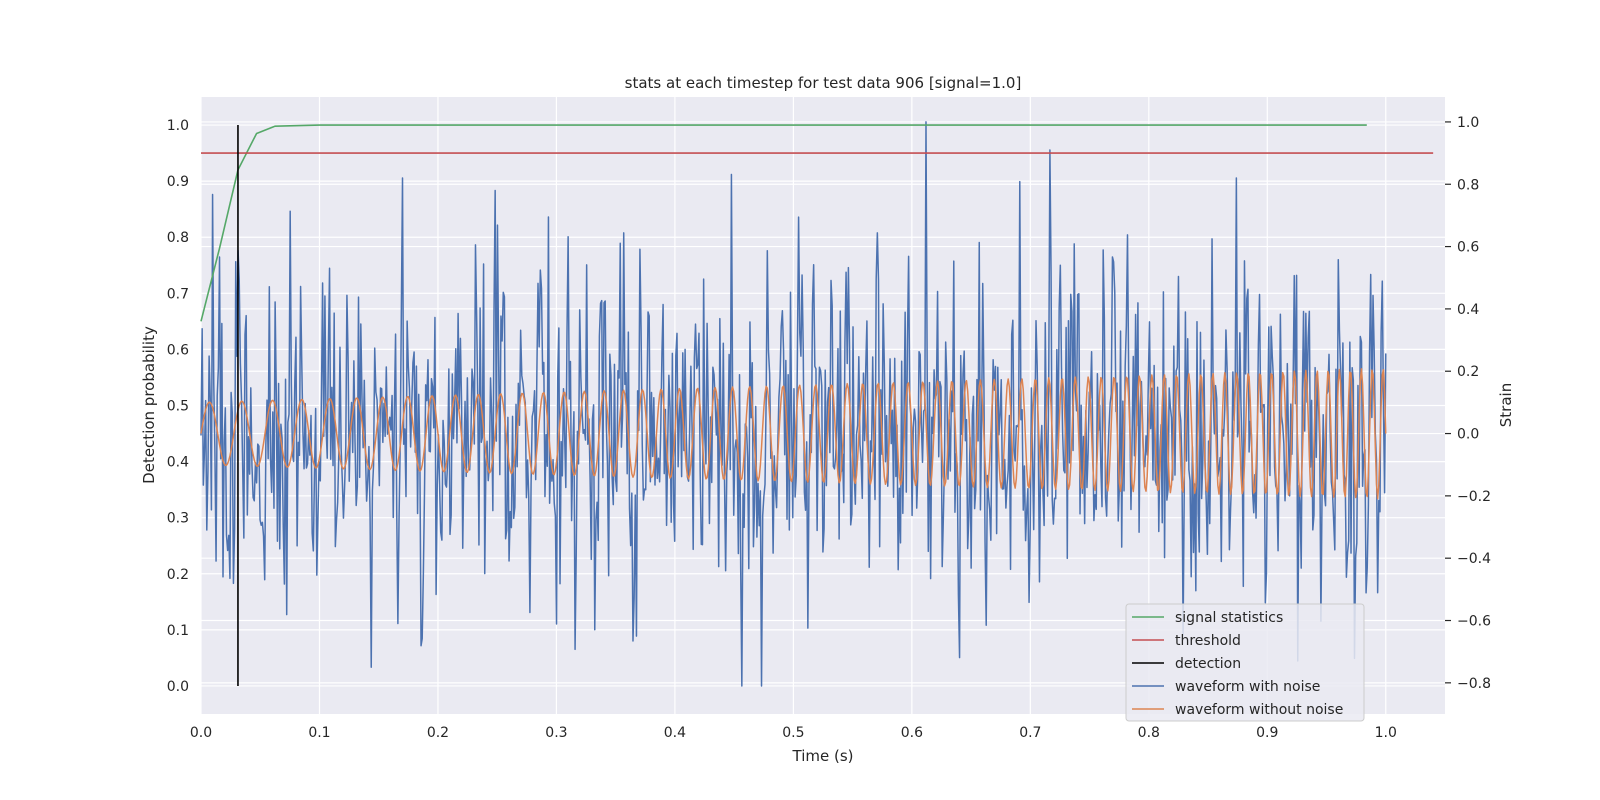  What do you see at coordinates (1259, 710) in the screenshot?
I see `legend-label-waveform-without-noise: waveform without noise` at bounding box center [1259, 710].